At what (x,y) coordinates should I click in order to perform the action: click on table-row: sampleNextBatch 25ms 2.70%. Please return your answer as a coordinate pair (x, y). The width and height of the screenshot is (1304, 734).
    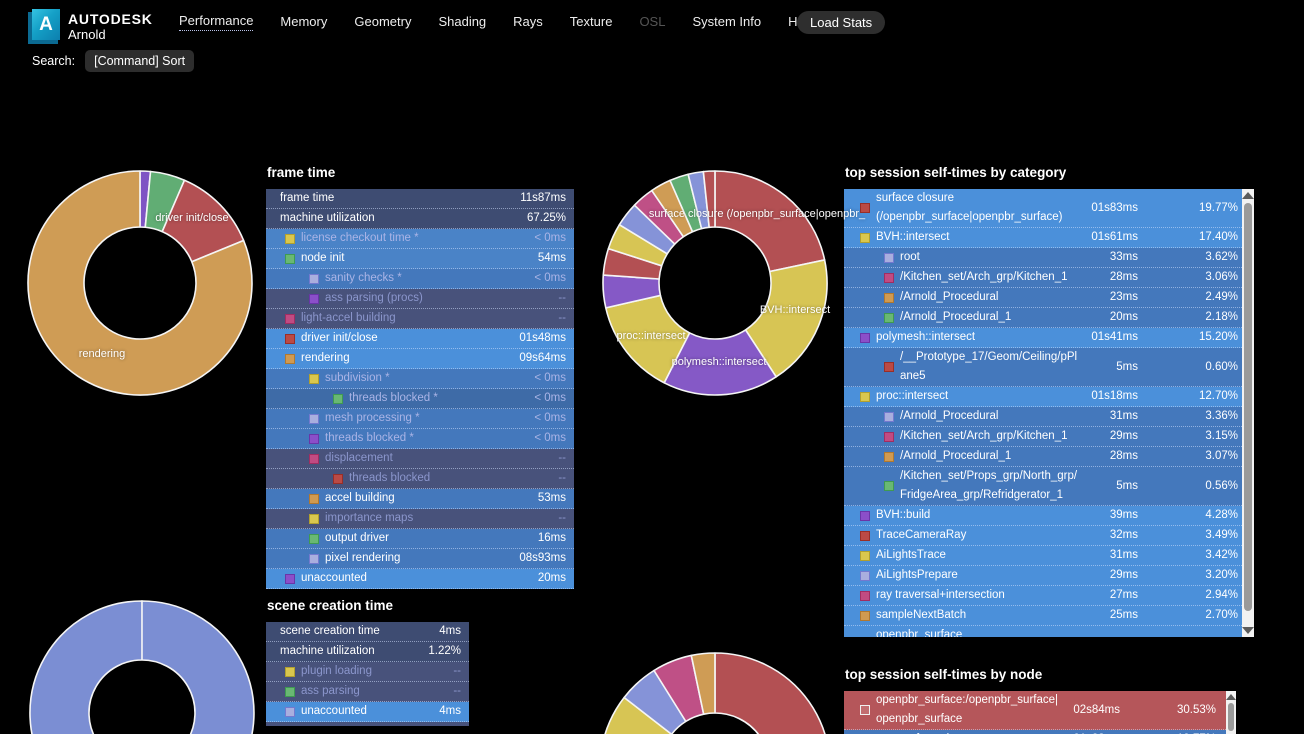
    Looking at the image, I should click on (1043, 616).